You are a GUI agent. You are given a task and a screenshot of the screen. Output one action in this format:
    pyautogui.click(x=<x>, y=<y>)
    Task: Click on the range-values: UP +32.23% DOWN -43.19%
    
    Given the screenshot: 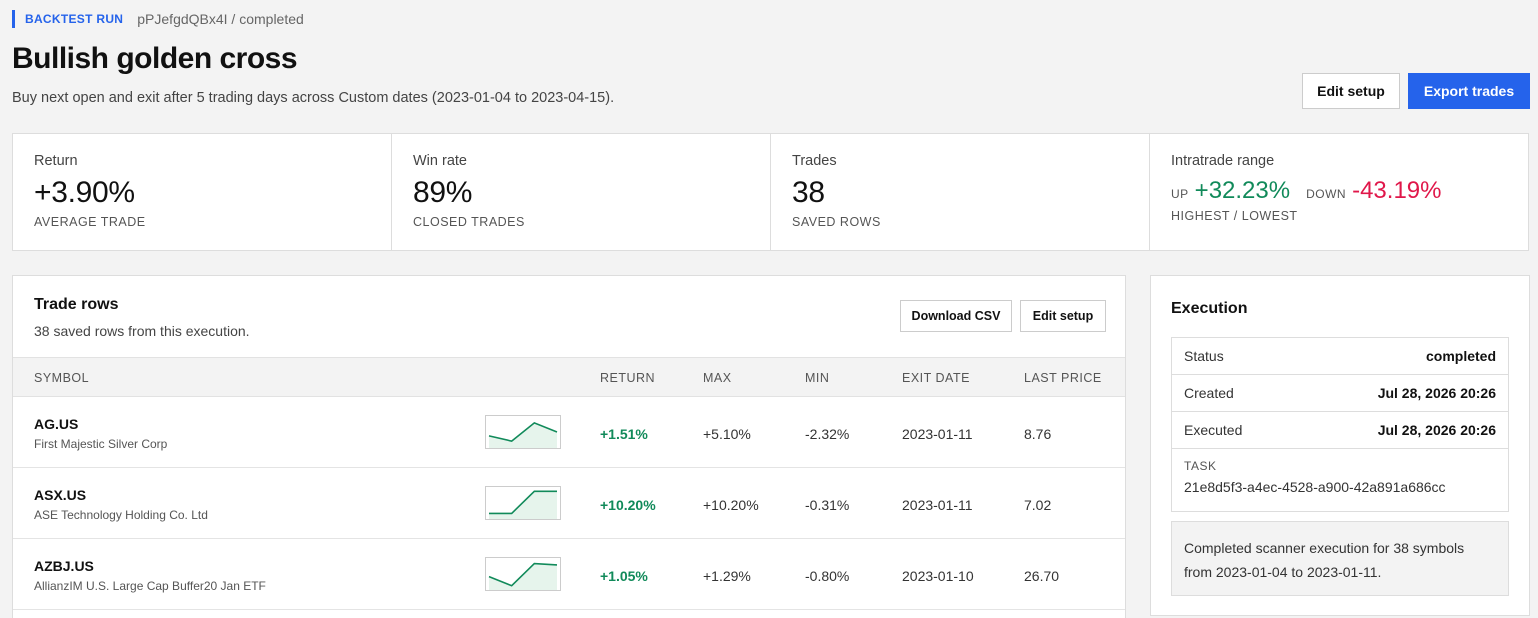 What is the action you would take?
    pyautogui.click(x=1349, y=191)
    